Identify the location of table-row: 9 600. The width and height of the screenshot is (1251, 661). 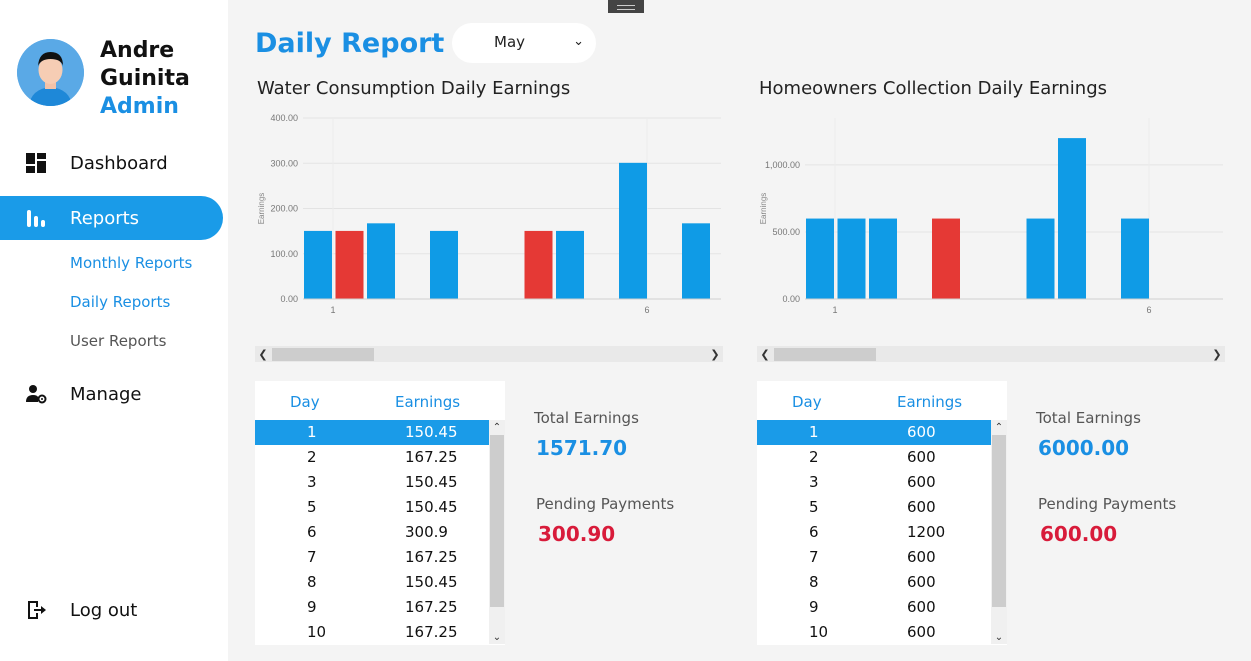
(874, 607).